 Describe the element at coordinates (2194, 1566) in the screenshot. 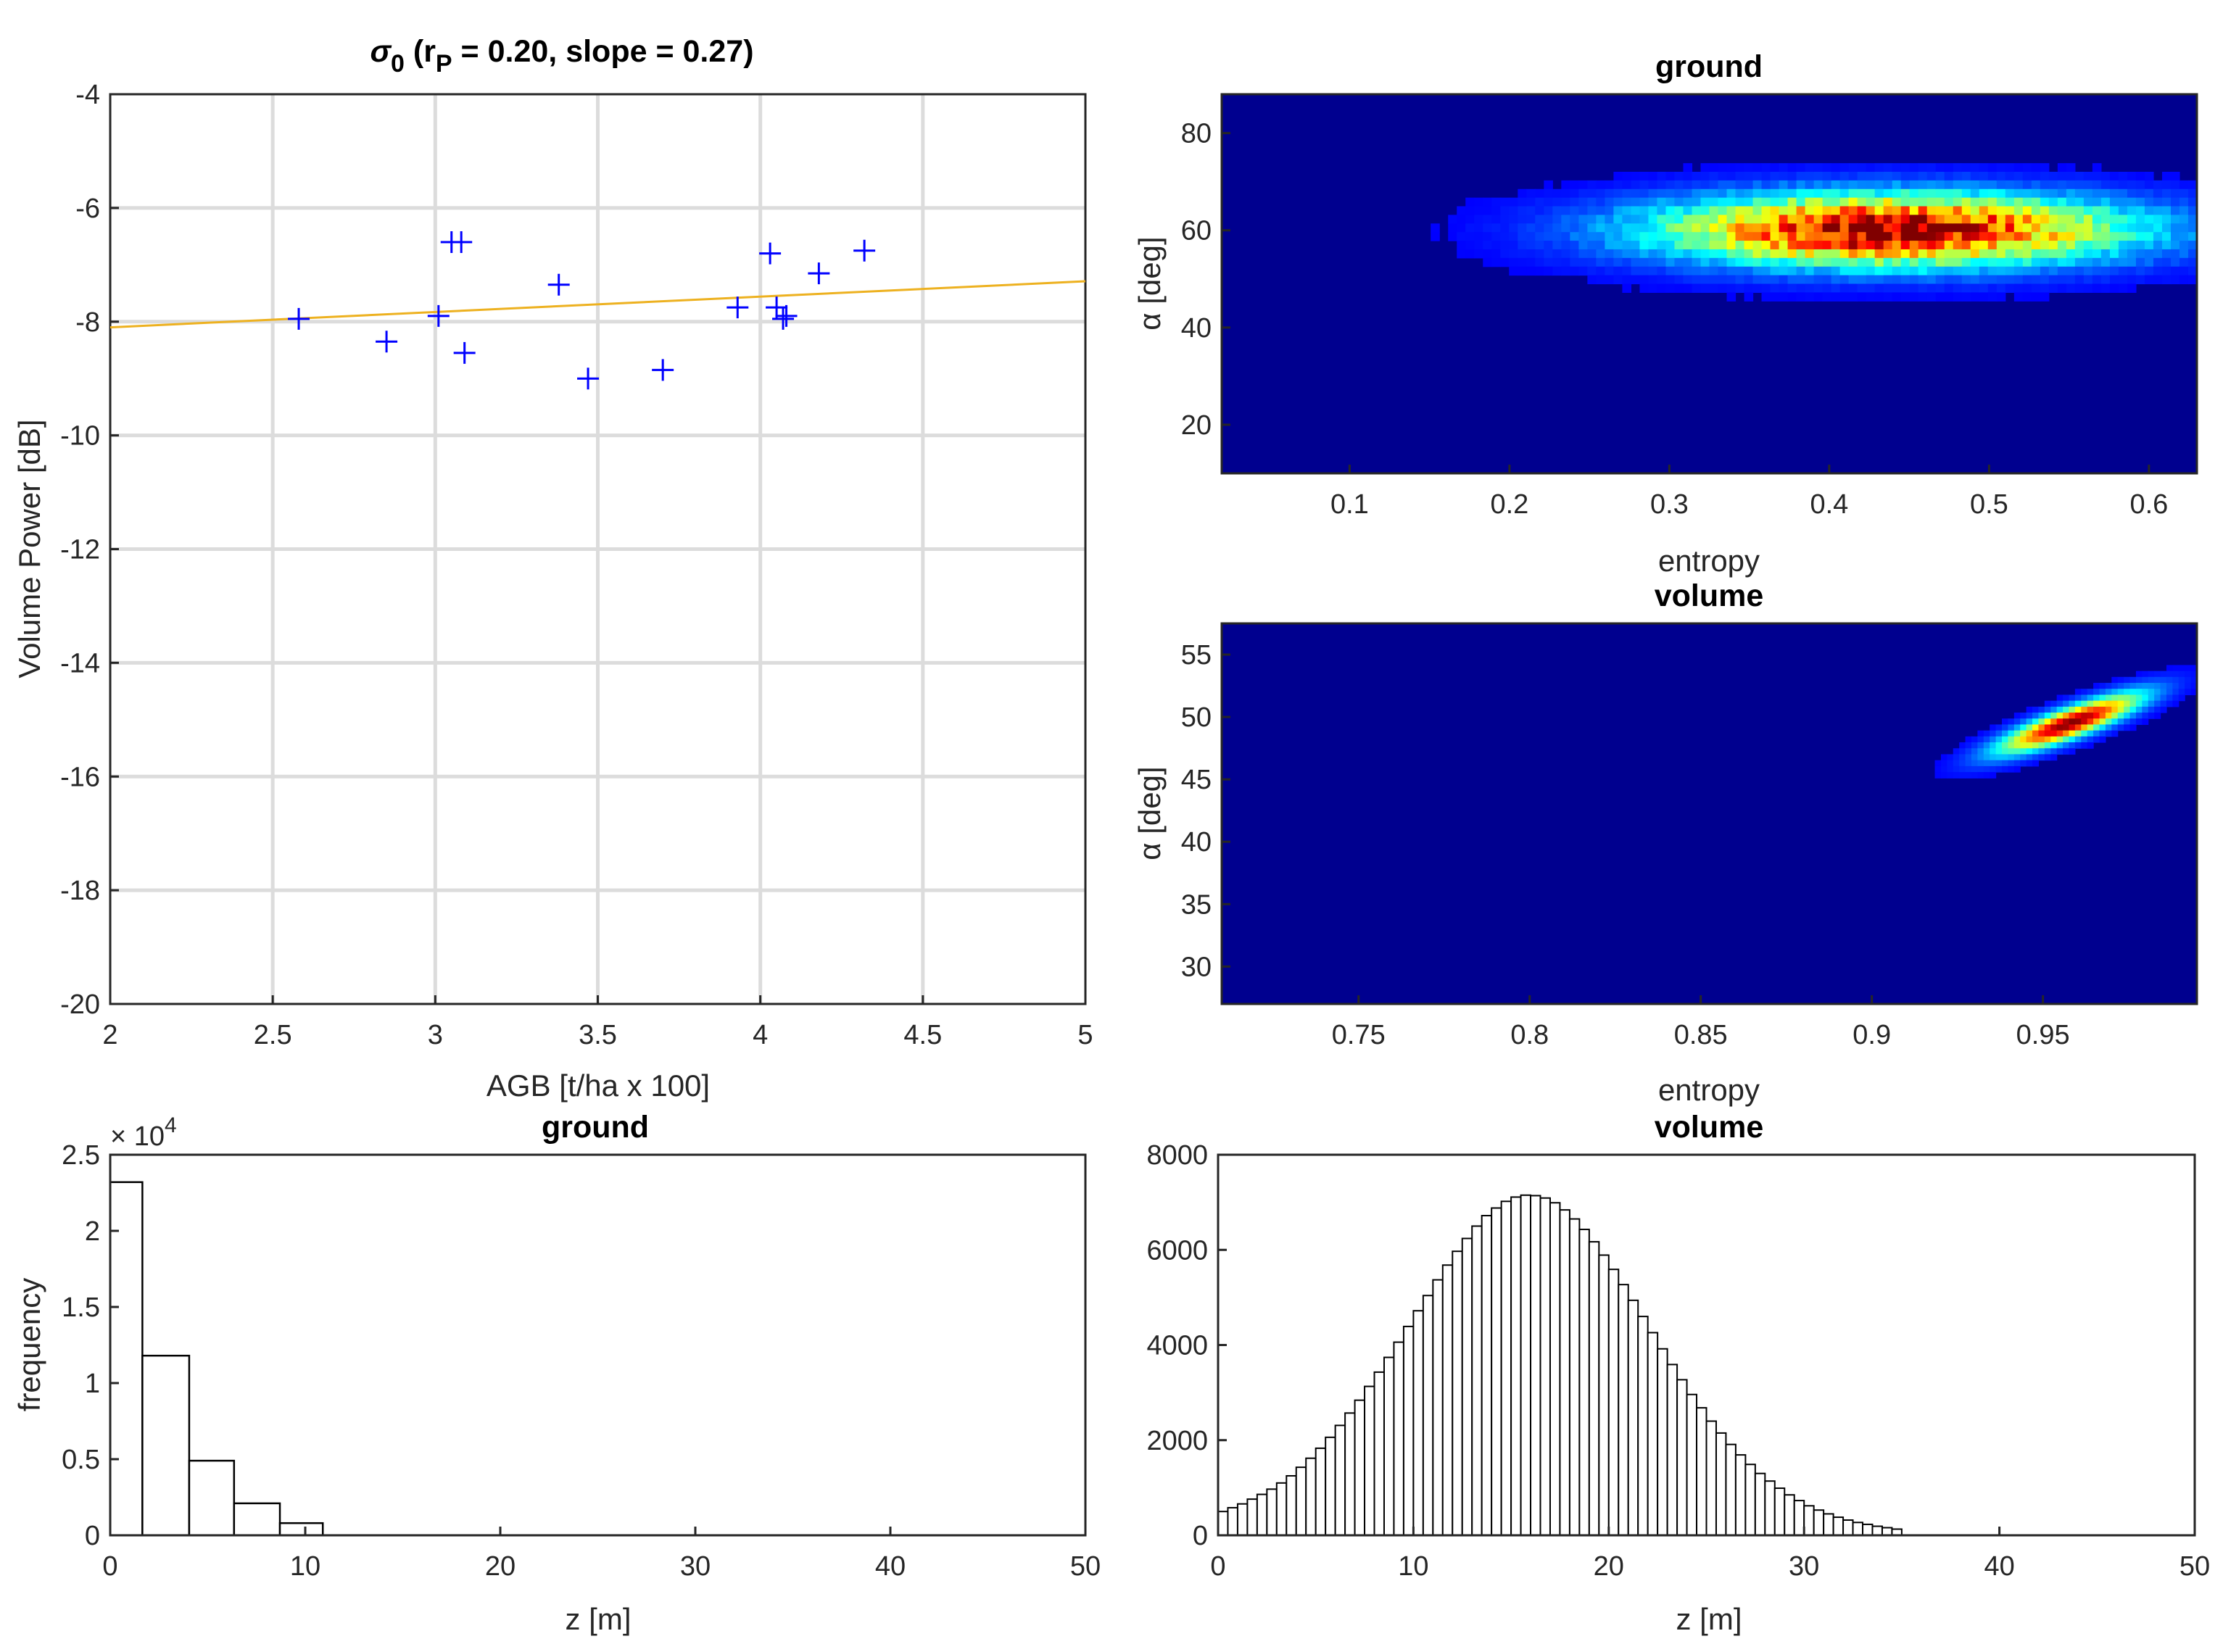

I see `x-tick-label: 50` at that location.